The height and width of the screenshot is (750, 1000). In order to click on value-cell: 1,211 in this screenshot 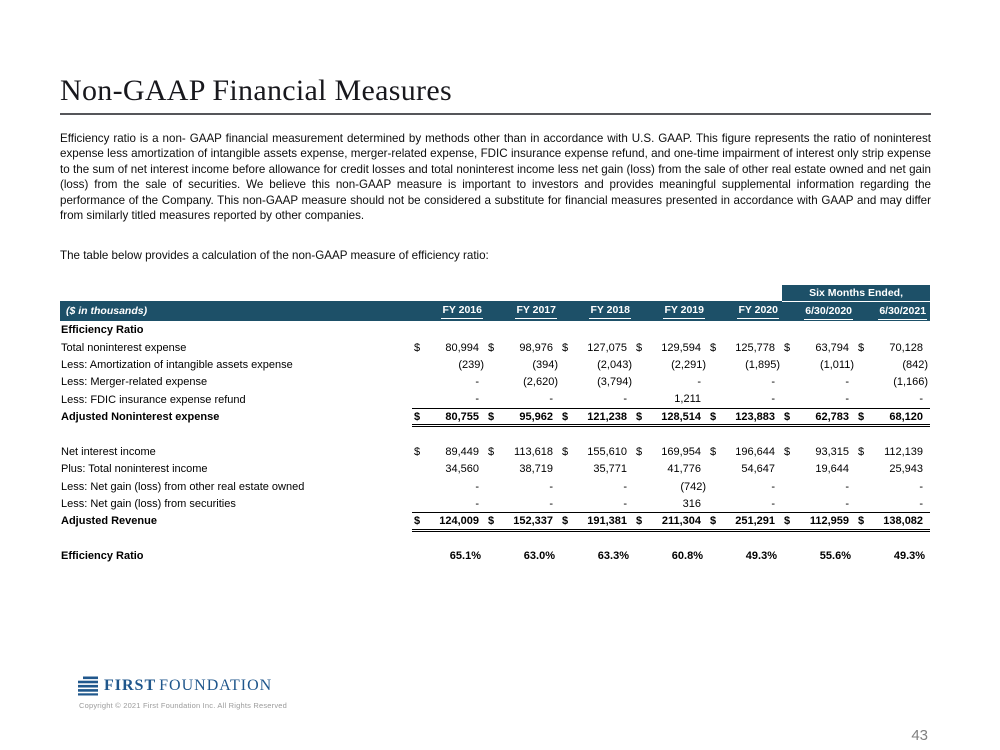, I will do `click(687, 399)`.